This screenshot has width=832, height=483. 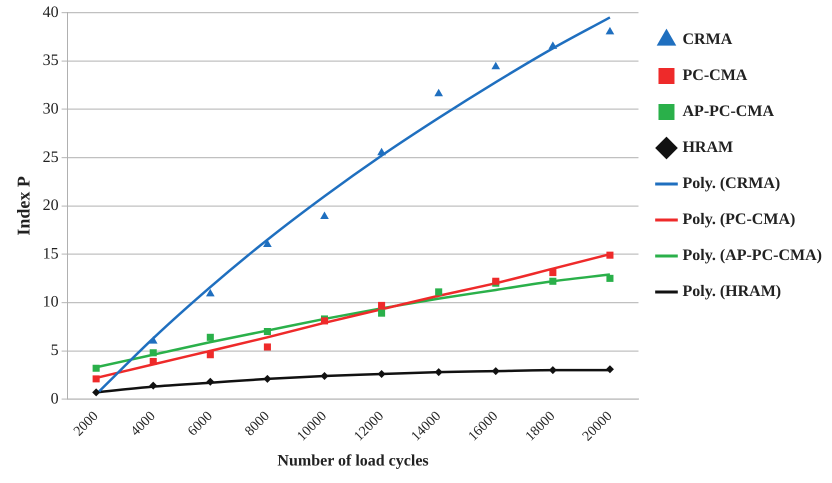 I want to click on y-tick-label: 10, so click(x=50, y=302).